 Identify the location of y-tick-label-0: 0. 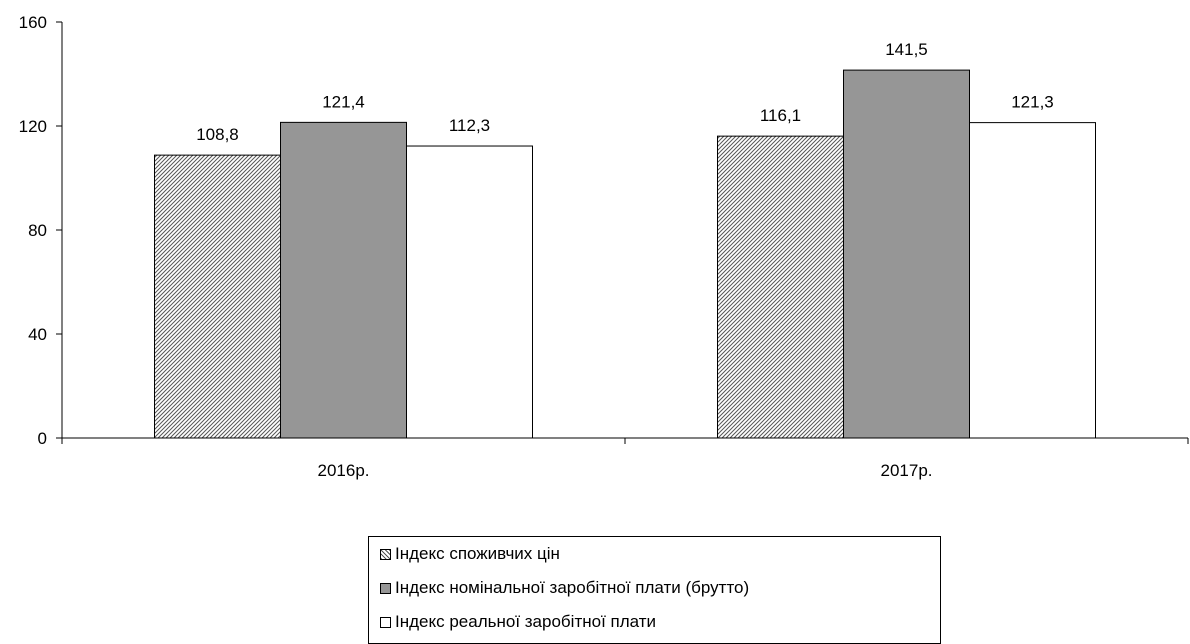
(42, 438).